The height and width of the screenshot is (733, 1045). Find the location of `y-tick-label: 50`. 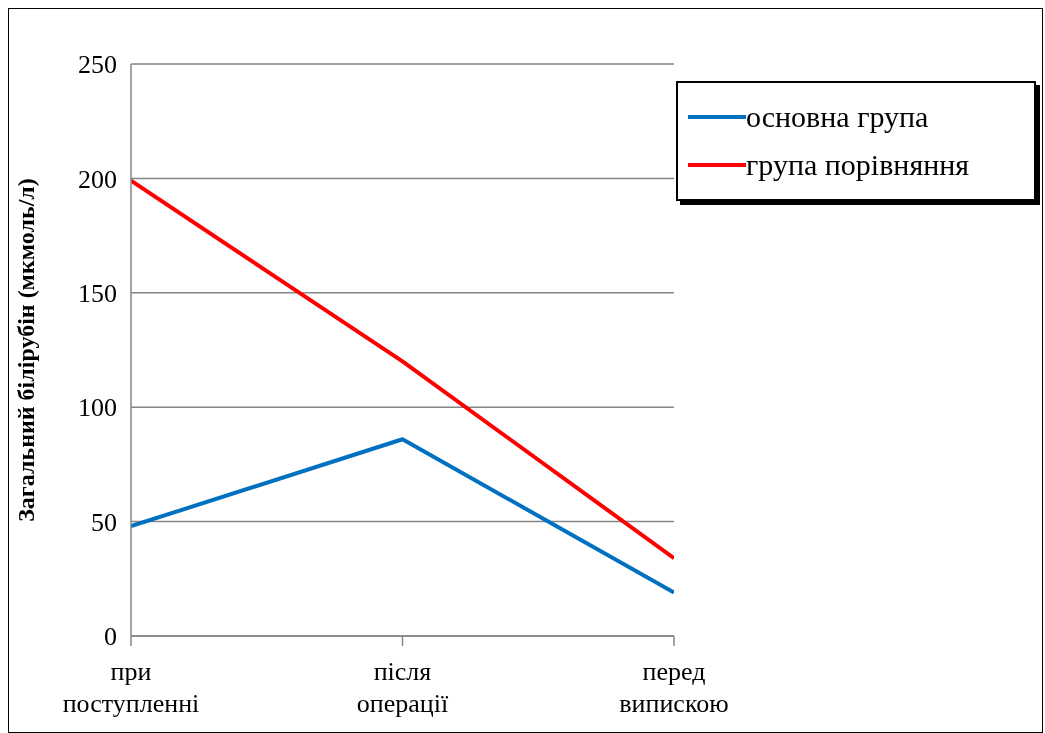

y-tick-label: 50 is located at coordinates (104, 522).